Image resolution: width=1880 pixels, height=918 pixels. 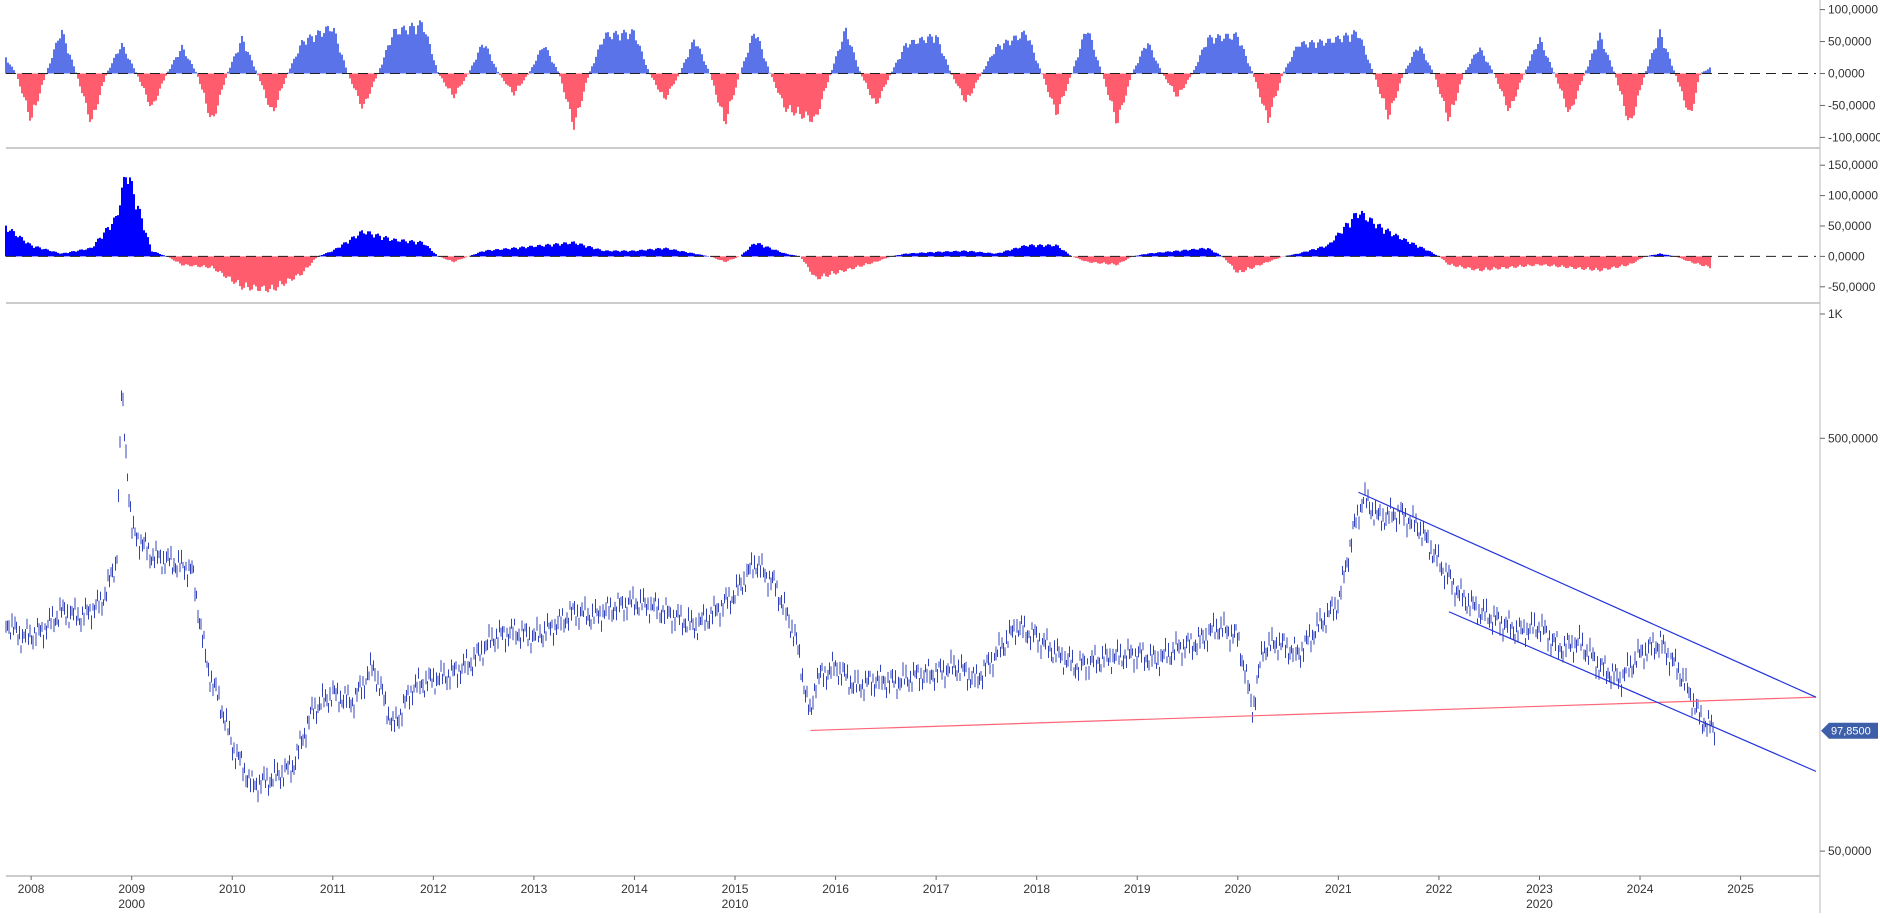 What do you see at coordinates (1439, 889) in the screenshot?
I see `x-tick-label: 2022` at bounding box center [1439, 889].